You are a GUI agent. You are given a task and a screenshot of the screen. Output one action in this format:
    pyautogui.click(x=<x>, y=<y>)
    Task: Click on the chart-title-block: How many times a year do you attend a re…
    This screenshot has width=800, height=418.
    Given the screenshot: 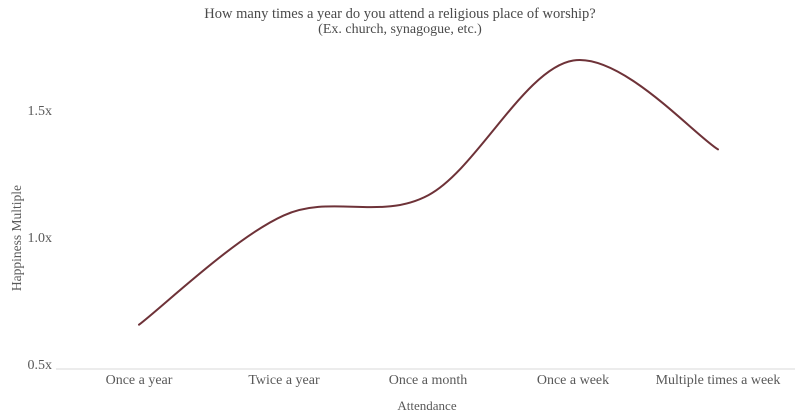 What is the action you would take?
    pyautogui.click(x=400, y=21)
    